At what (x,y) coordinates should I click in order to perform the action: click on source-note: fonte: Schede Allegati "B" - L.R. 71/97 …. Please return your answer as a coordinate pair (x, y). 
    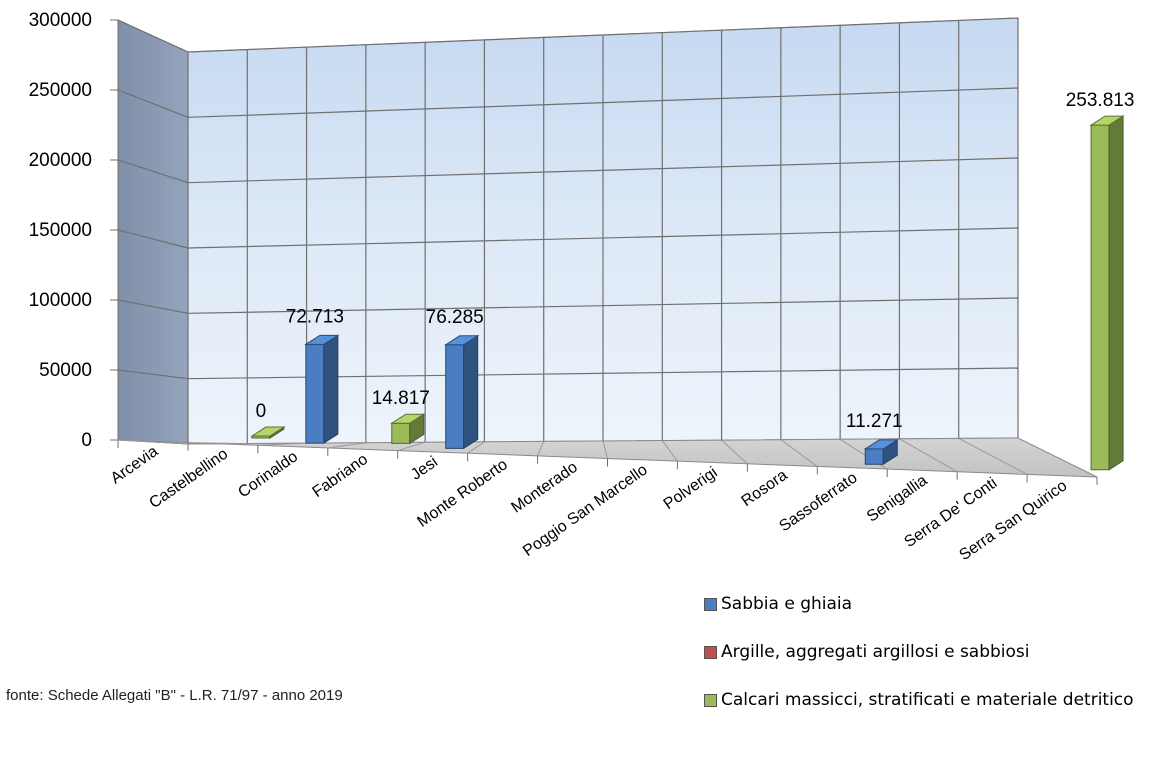
    Looking at the image, I should click on (174, 695).